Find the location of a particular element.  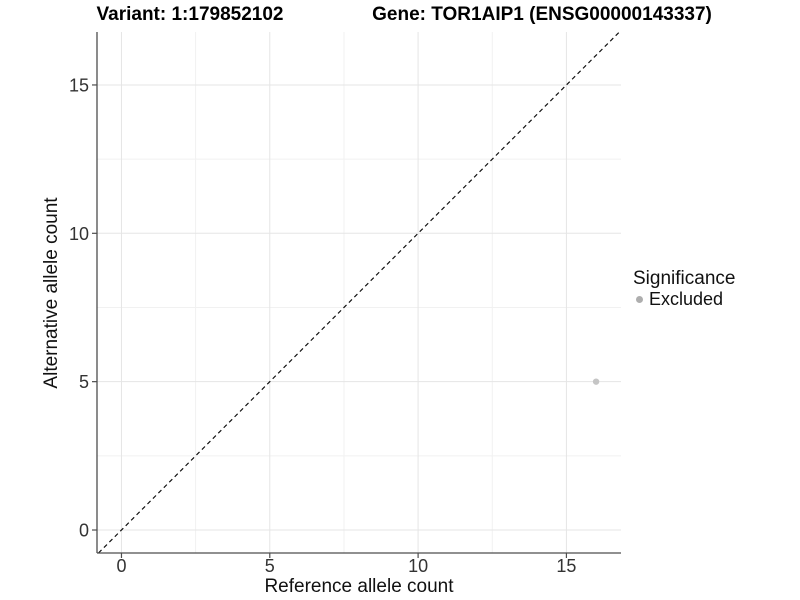

x-axis-title: Reference allele count is located at coordinates (359, 586).